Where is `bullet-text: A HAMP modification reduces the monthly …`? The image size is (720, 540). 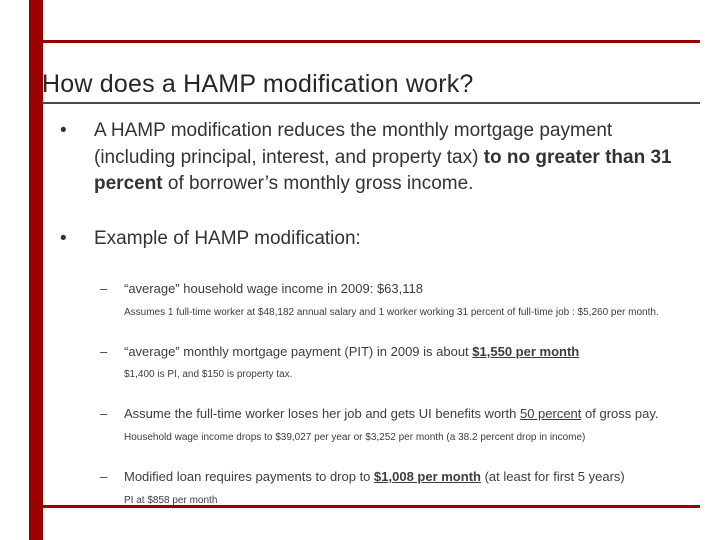
bullet-text: A HAMP modification reduces the monthly … is located at coordinates (393, 158).